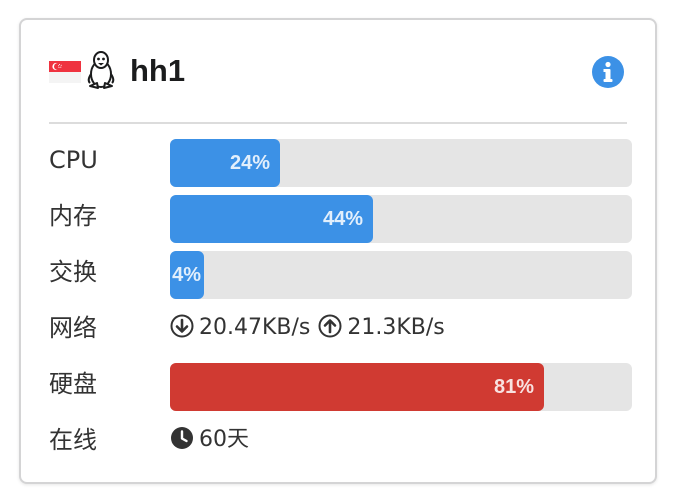 This screenshot has height=500, width=676. What do you see at coordinates (73, 272) in the screenshot?
I see `swap-label: 交换` at bounding box center [73, 272].